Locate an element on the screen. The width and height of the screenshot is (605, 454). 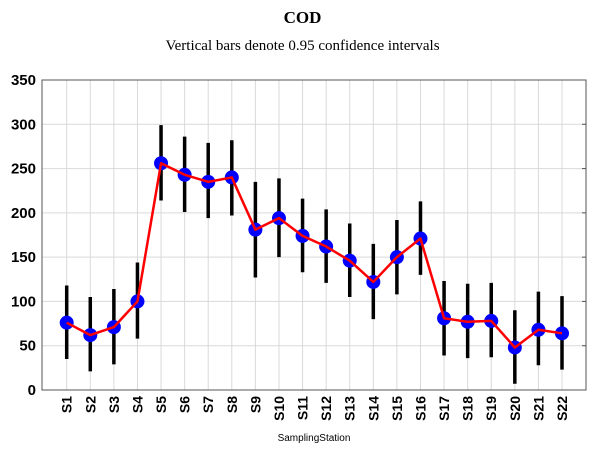
y-tick-label: 350 is located at coordinates (23, 80).